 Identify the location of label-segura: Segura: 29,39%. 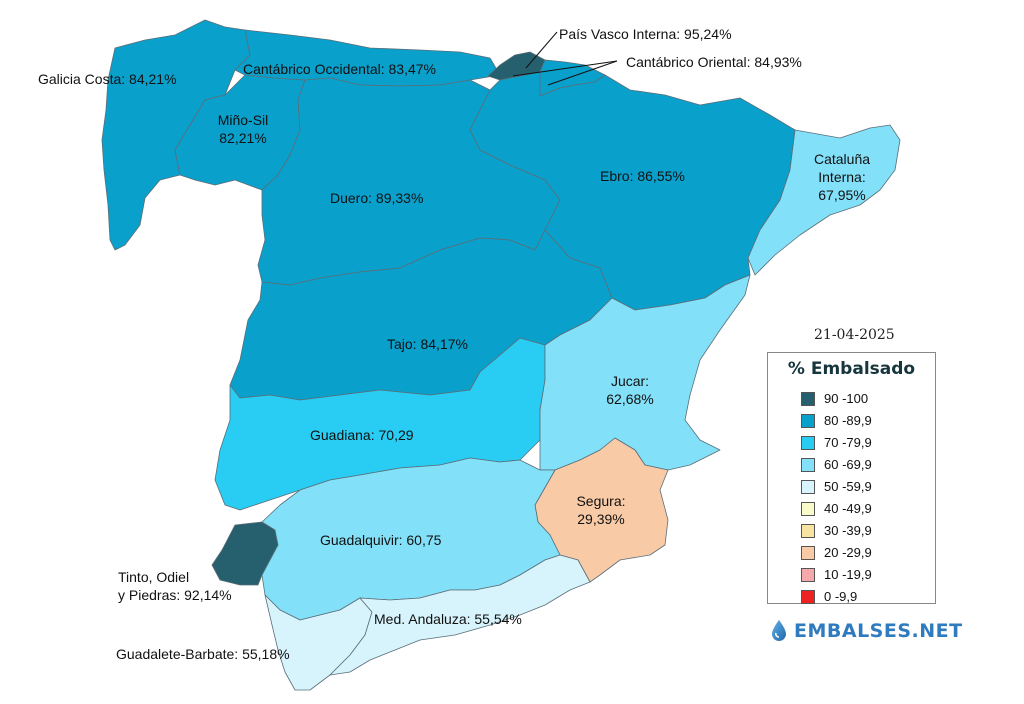
(601, 510).